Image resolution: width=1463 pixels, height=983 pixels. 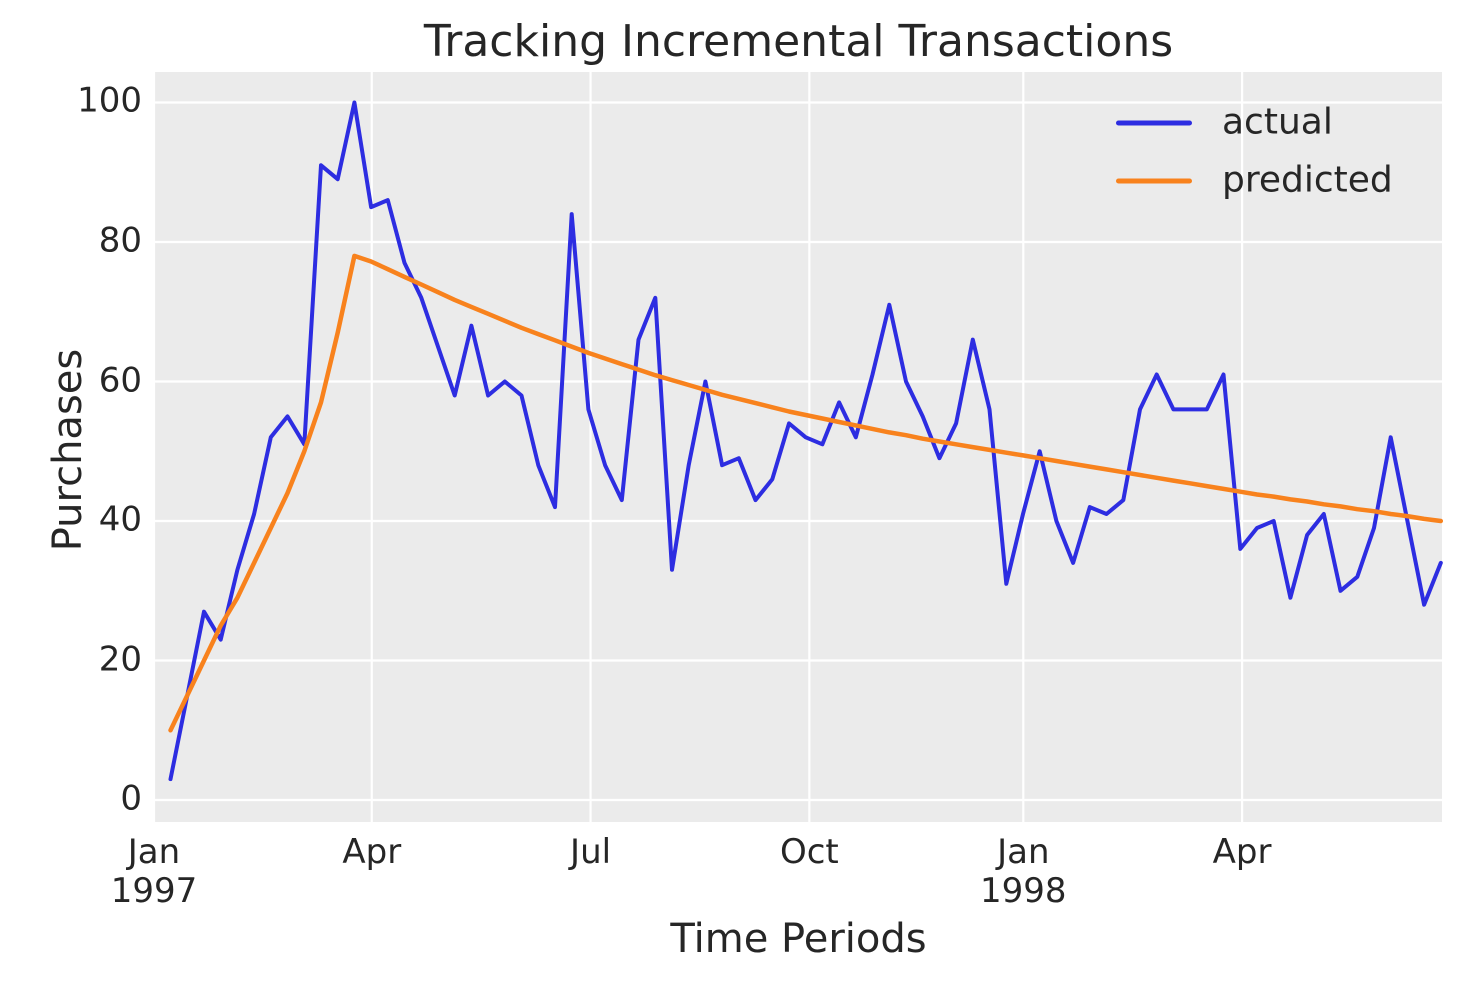 I want to click on y-tick-label: 100, so click(x=109, y=100).